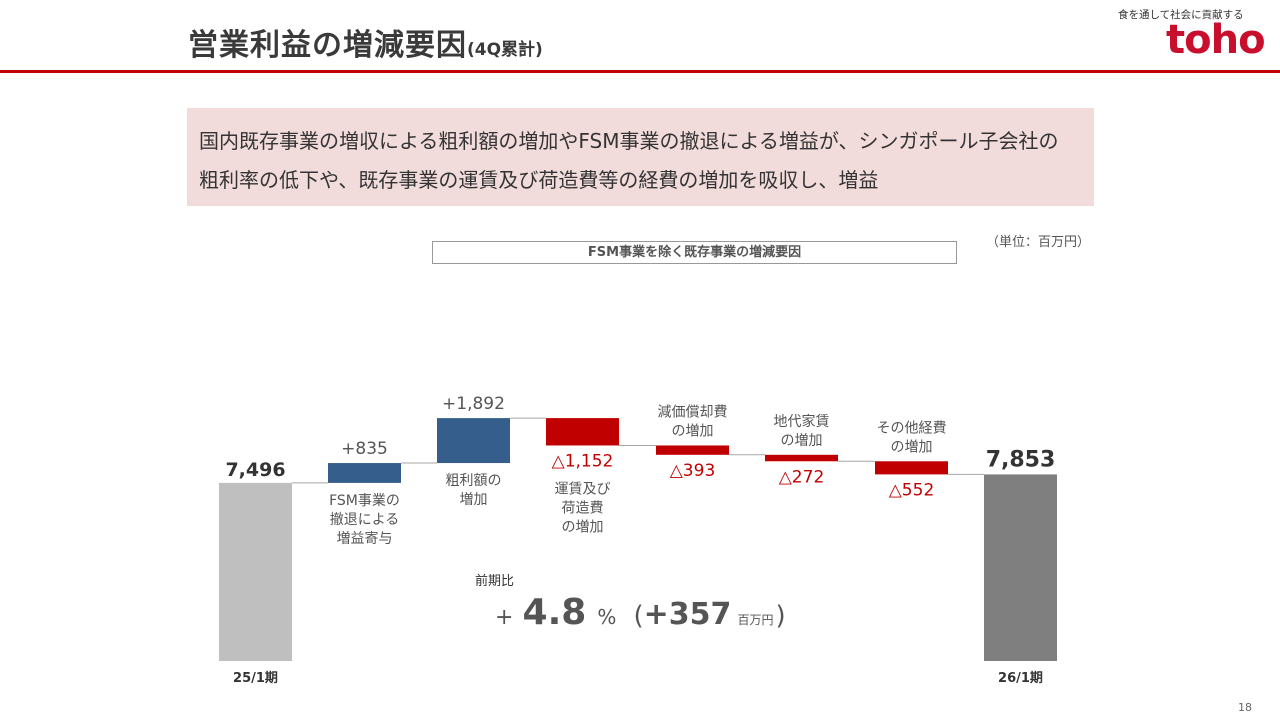 The image size is (1280, 720). What do you see at coordinates (802, 477) in the screenshot?
I see `value-label-rent: △272` at bounding box center [802, 477].